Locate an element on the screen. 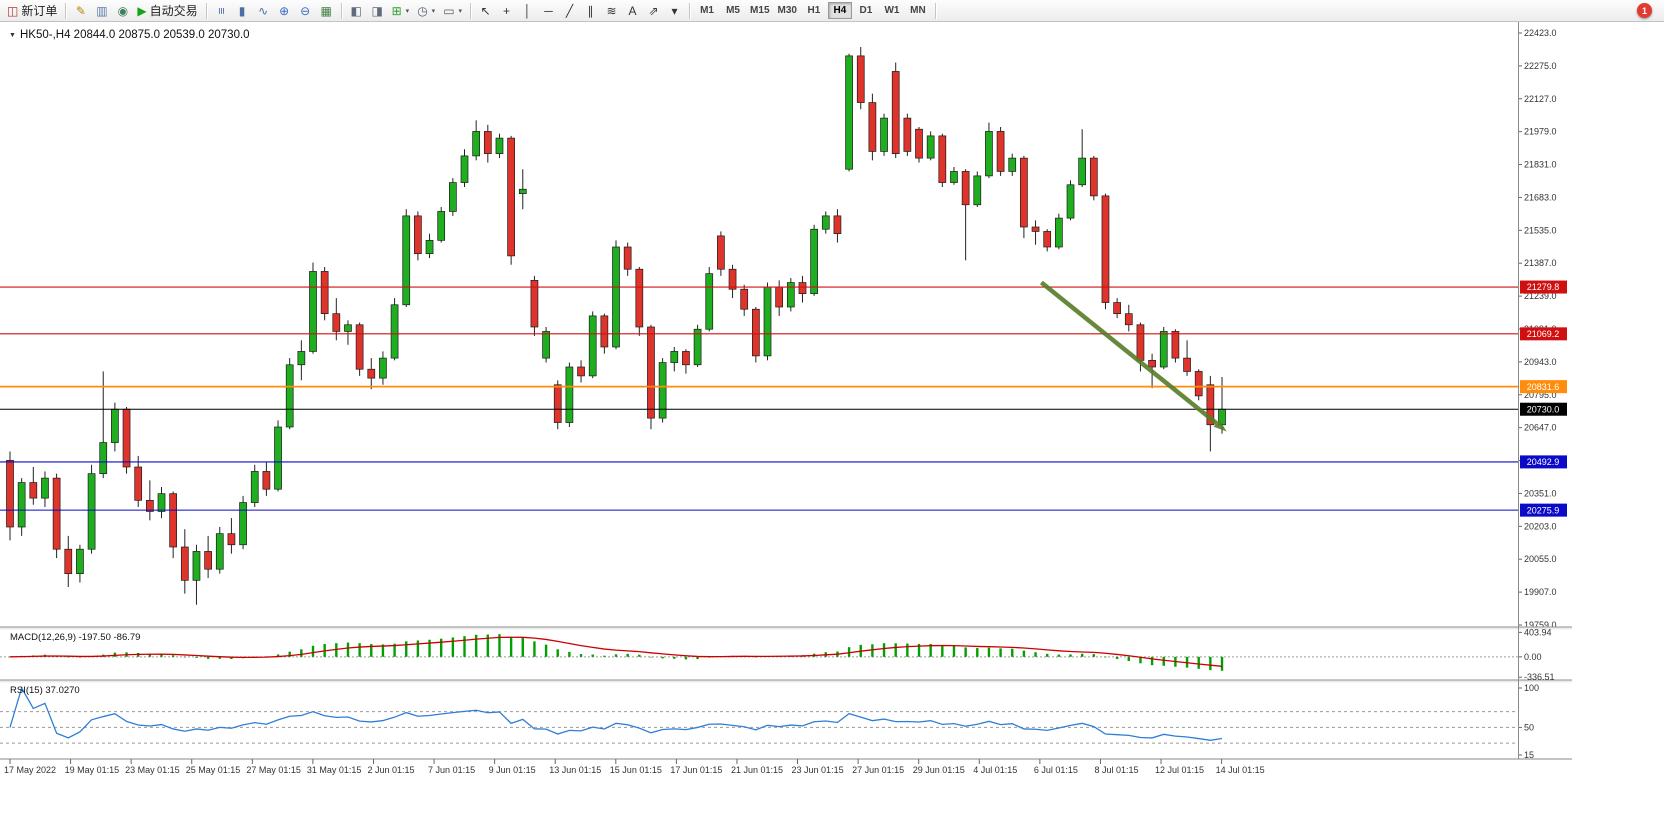 This screenshot has height=833, width=1664. indicators-button: ⊞ ▾ is located at coordinates (401, 10).